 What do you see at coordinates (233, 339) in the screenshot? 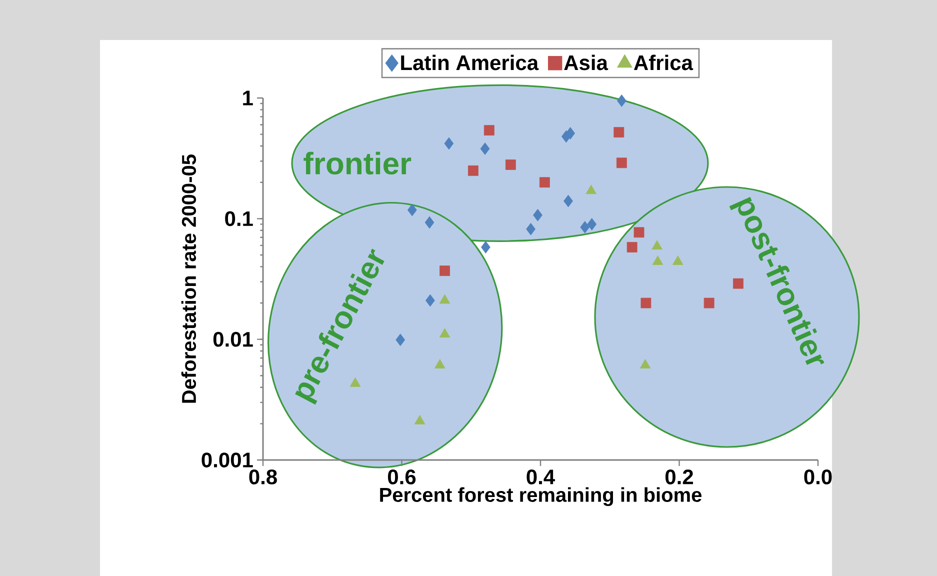
I see `y-tick-label: 0.01` at bounding box center [233, 339].